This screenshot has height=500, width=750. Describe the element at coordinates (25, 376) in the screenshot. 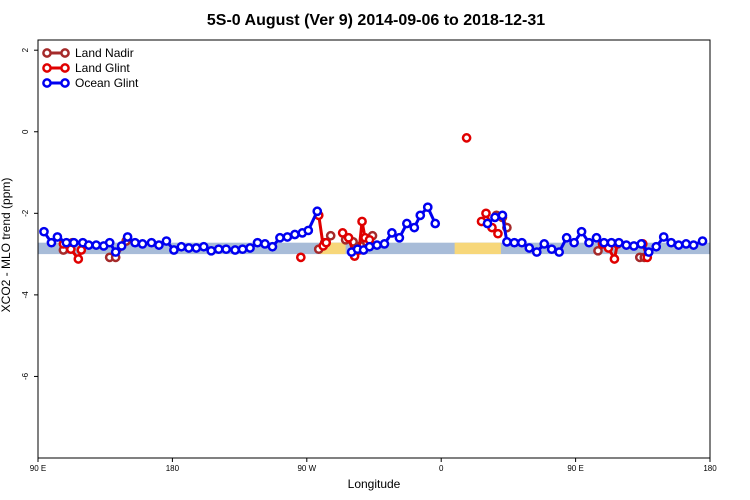

I see `y-tick-label: -6` at that location.